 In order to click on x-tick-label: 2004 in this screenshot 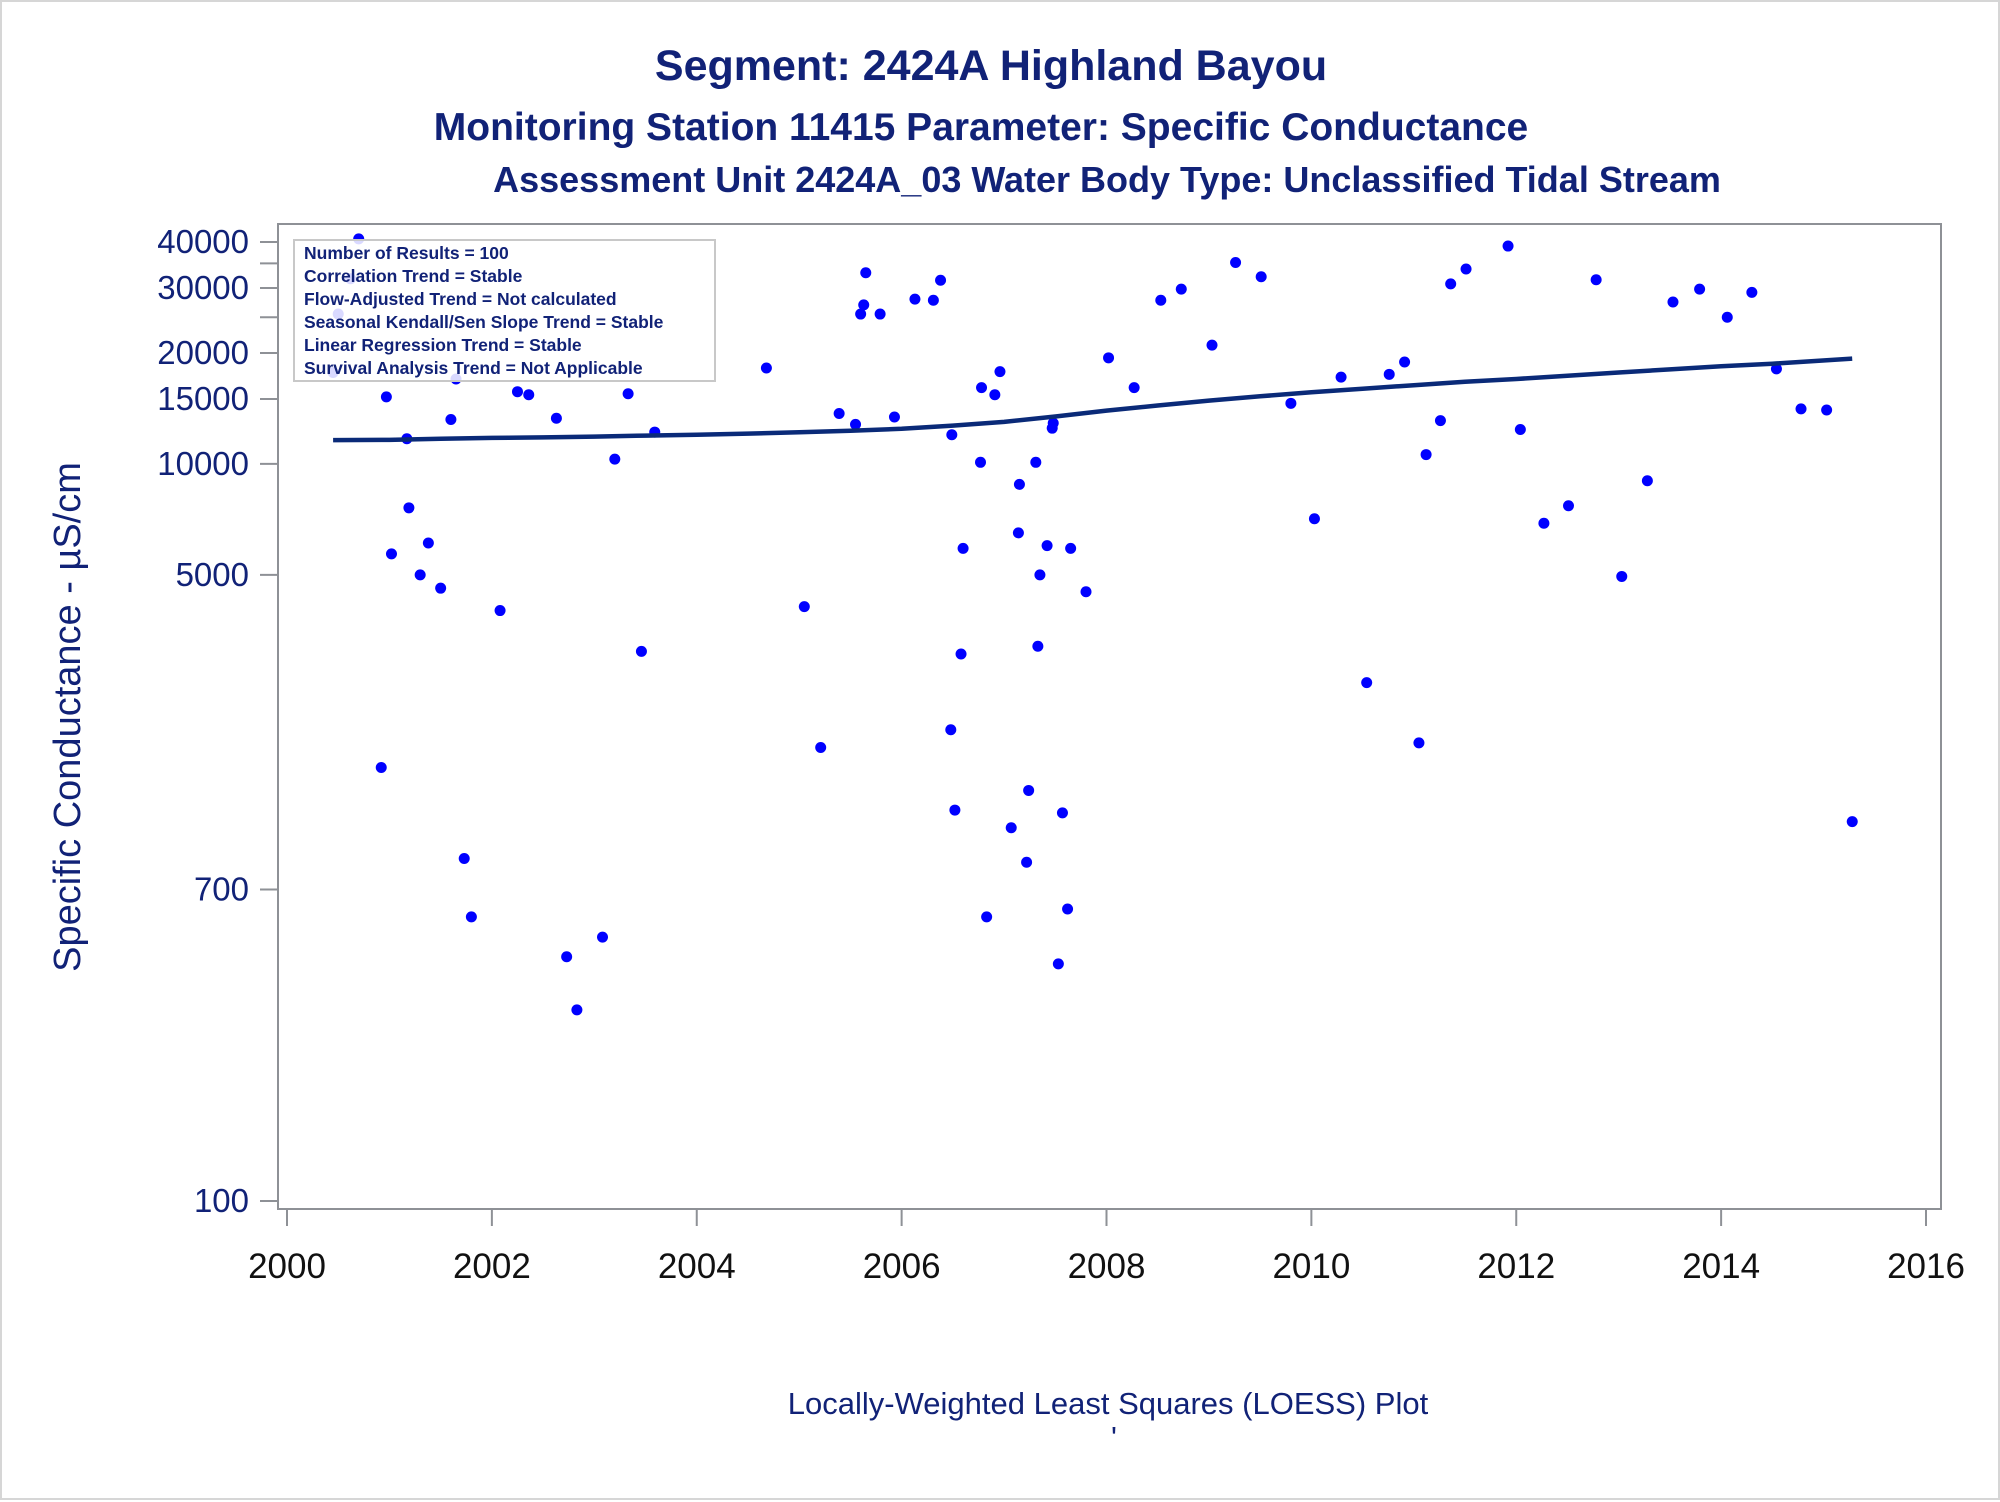, I will do `click(697, 1266)`.